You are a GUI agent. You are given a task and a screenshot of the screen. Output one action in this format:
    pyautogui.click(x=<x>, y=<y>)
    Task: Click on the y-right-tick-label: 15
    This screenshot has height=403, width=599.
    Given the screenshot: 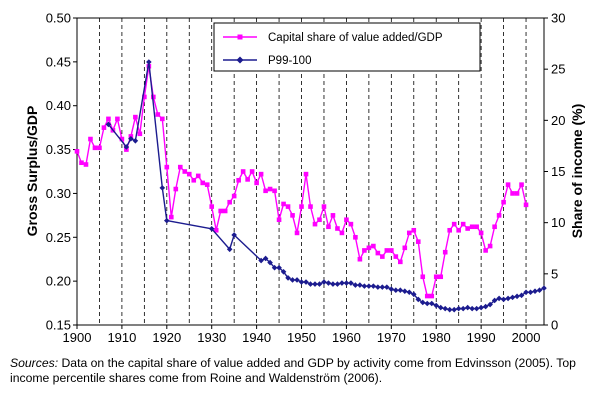 What is the action you would take?
    pyautogui.click(x=558, y=171)
    